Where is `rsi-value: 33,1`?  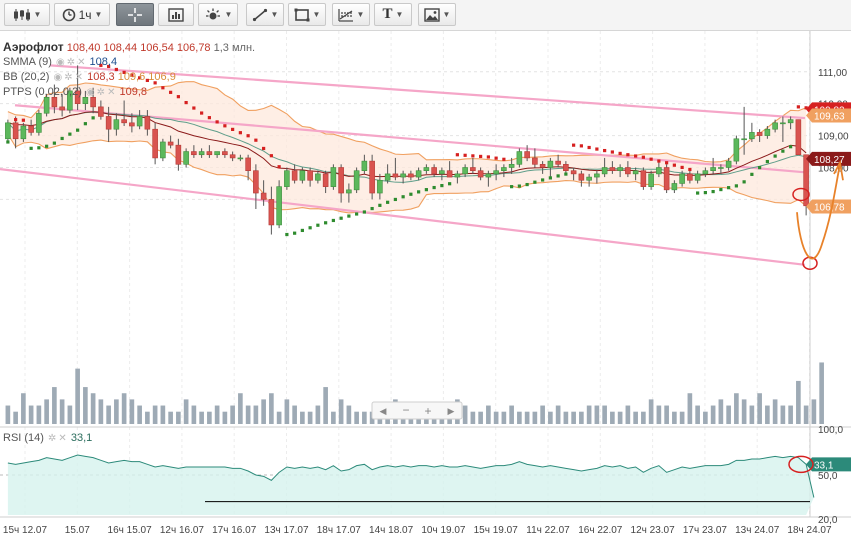 rsi-value: 33,1 is located at coordinates (81, 438).